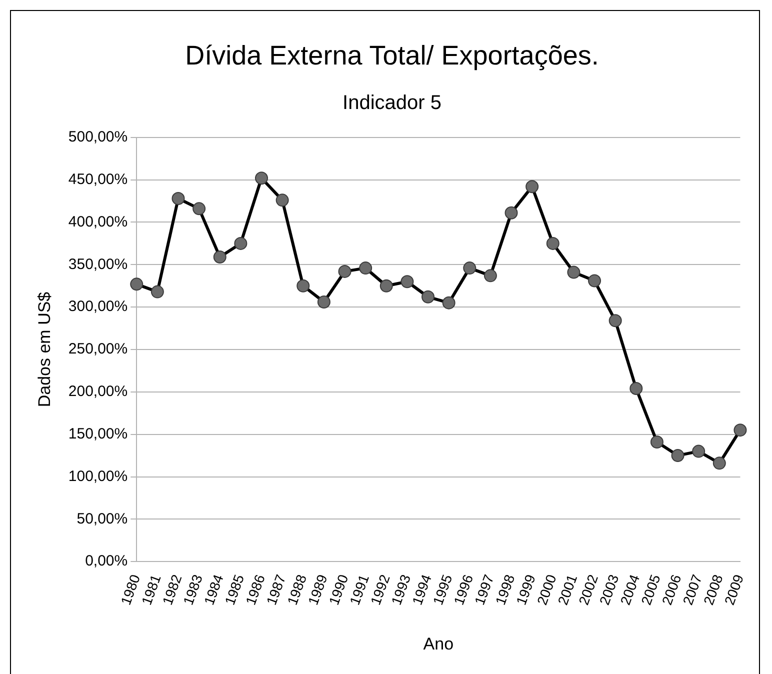 This screenshot has height=674, width=772. I want to click on chart-subtitle: Indicador 5, so click(392, 103).